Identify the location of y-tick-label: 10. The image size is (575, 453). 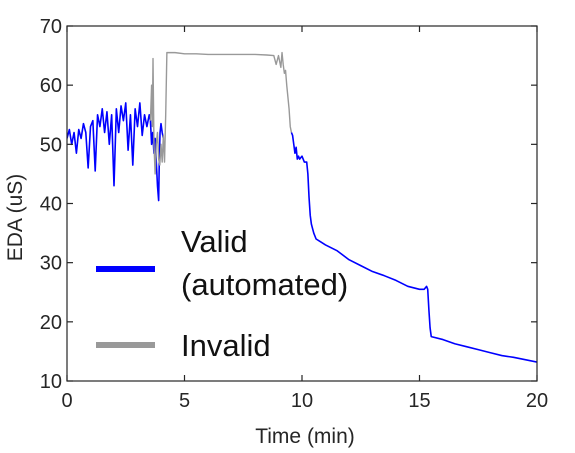
(51, 382).